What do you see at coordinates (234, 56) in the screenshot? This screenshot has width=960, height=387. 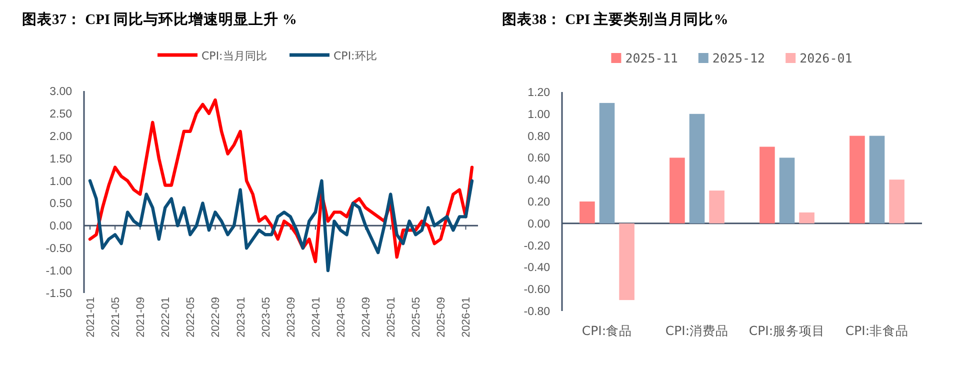 I see `legend-label: CPI:当月同比` at bounding box center [234, 56].